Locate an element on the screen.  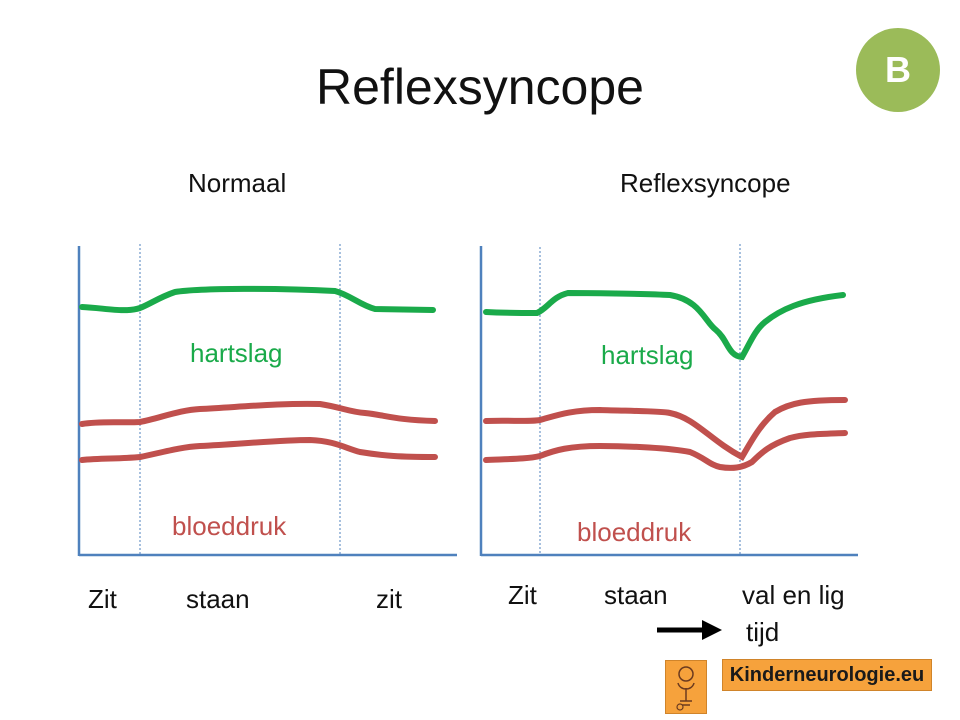
left-bp-lower-curve is located at coordinates (258, 449).